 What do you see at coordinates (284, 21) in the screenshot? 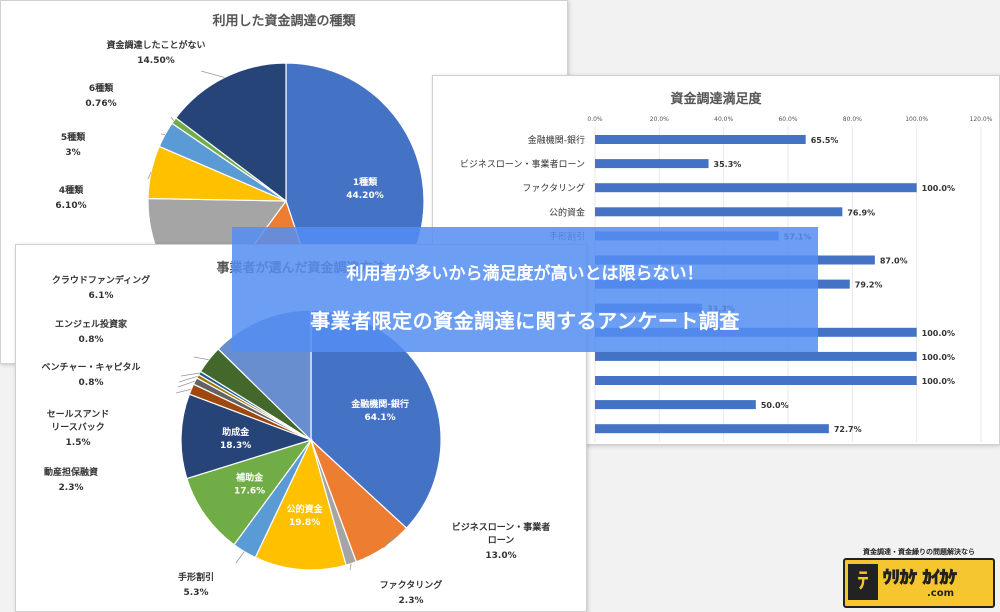
I see `chart-title: 利用した資金調達の種類` at bounding box center [284, 21].